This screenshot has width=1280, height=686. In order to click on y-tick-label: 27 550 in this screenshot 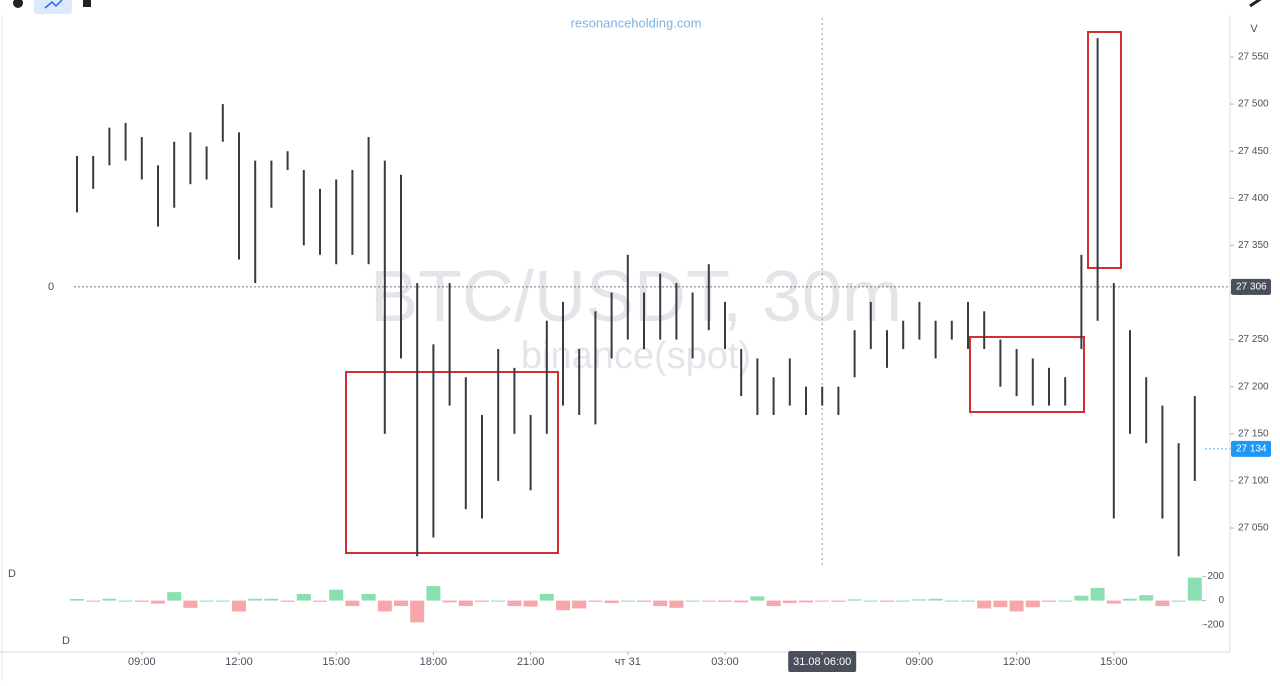, I will do `click(1253, 57)`.